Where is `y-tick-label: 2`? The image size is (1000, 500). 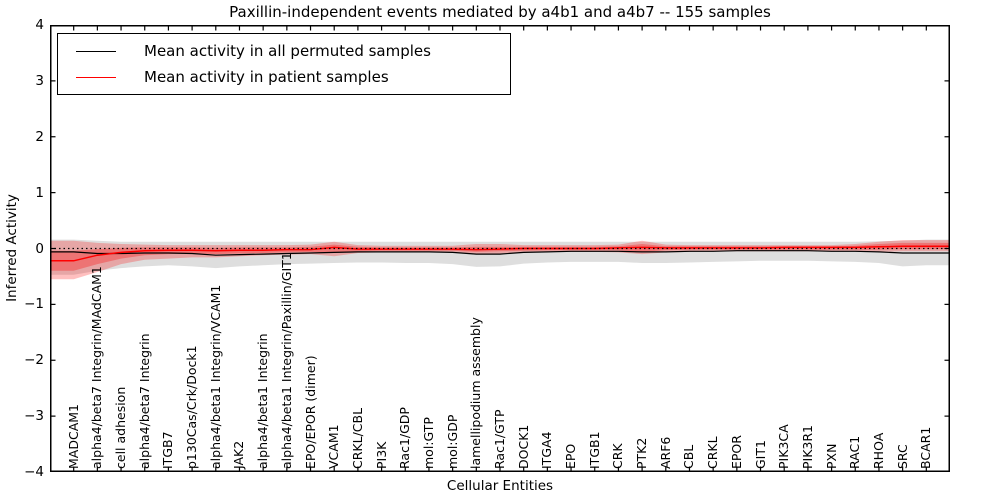 y-tick-label: 2 is located at coordinates (39, 136).